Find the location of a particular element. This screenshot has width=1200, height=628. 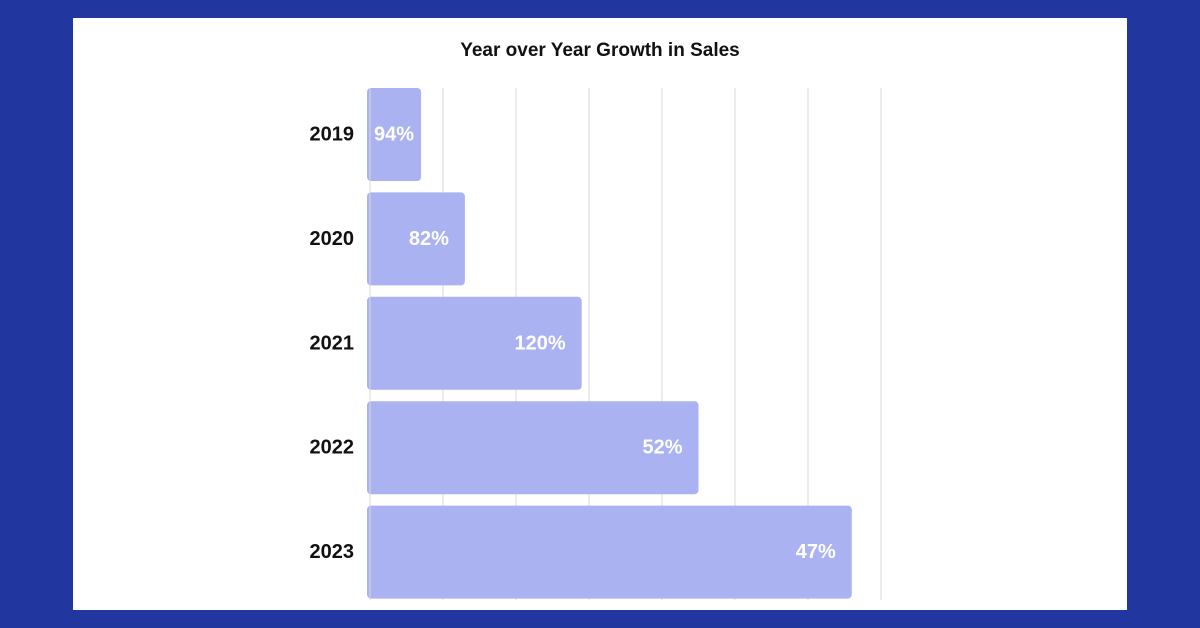

data-label: 52% is located at coordinates (662, 448).